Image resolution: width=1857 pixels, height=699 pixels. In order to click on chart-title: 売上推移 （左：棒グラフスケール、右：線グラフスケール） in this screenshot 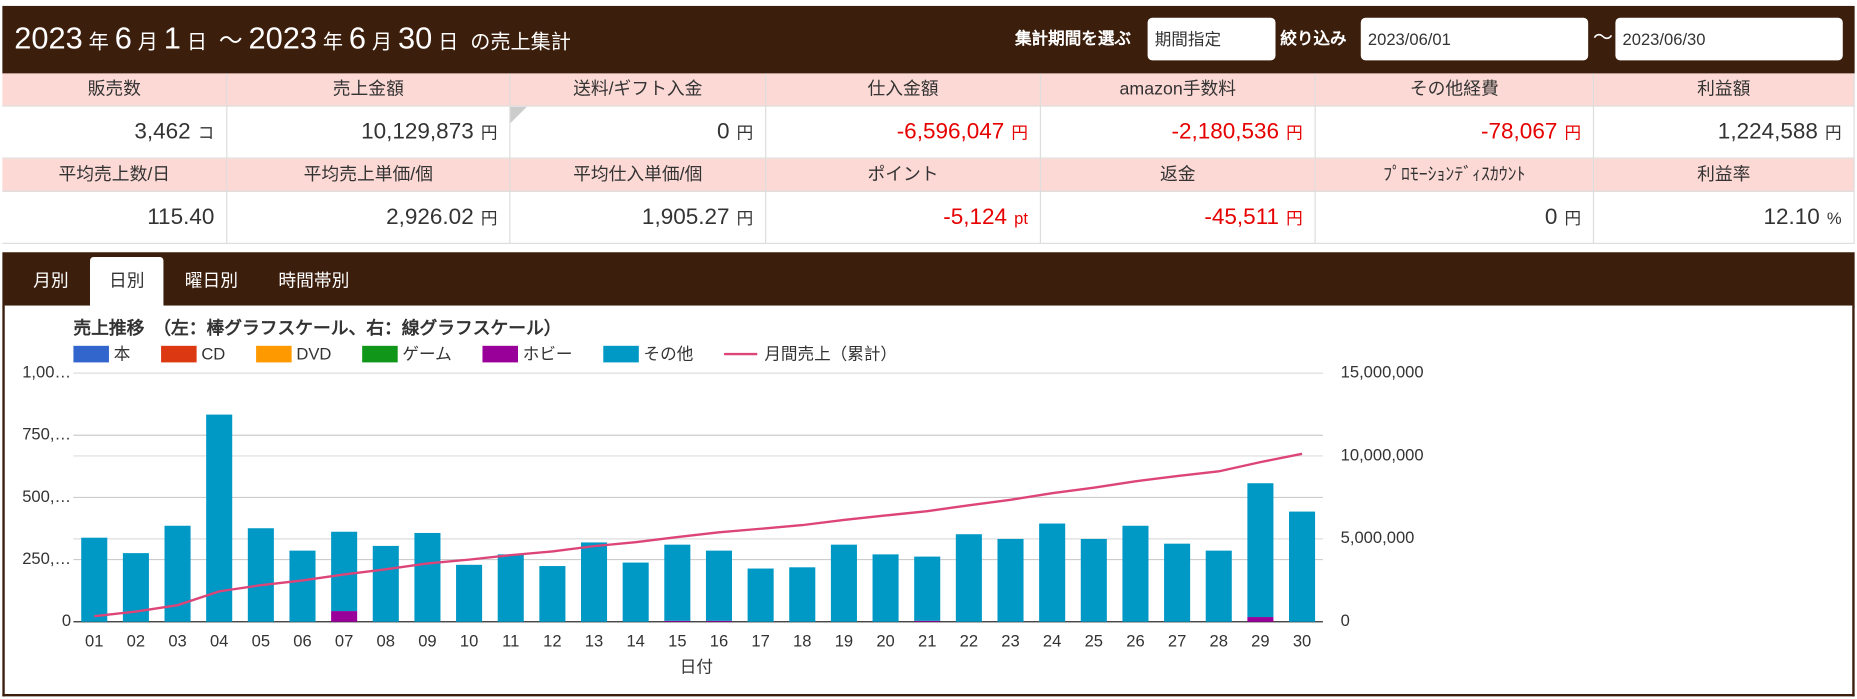, I will do `click(317, 327)`.